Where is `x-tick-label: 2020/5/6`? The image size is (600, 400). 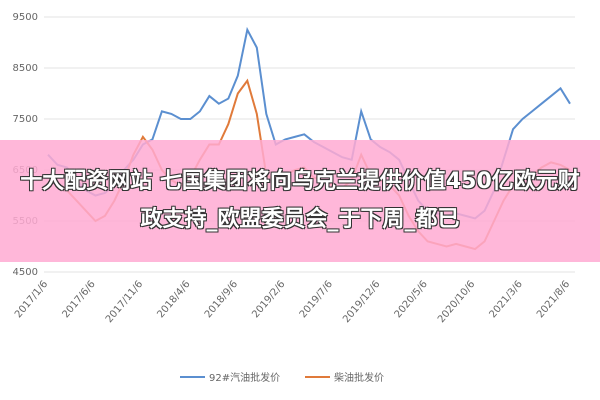
x-tick-label: 2020/5/6 is located at coordinates (411, 299).